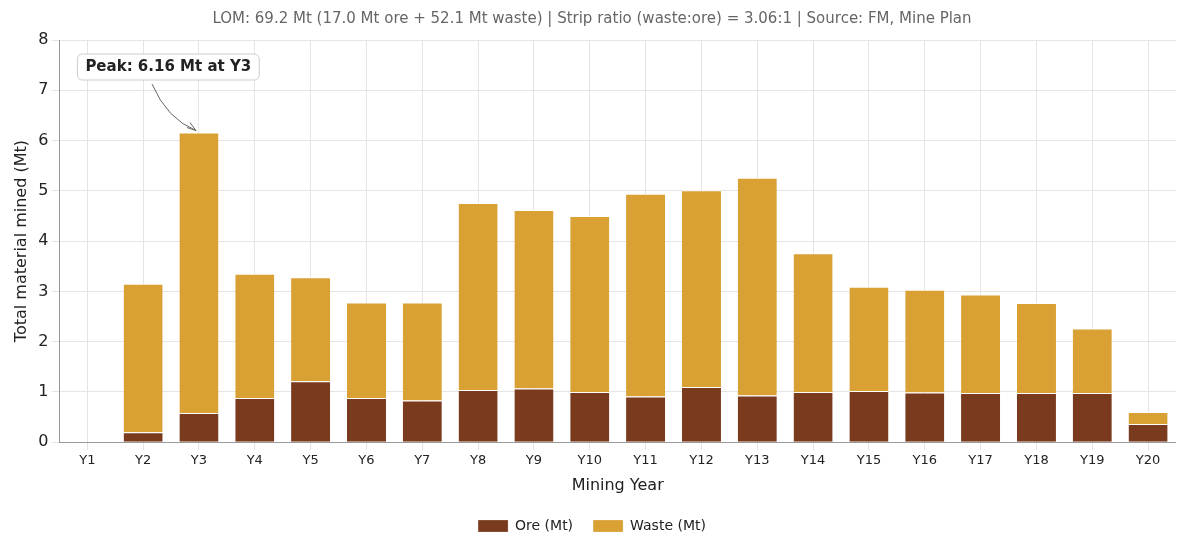 The height and width of the screenshot is (551, 1184). What do you see at coordinates (43, 39) in the screenshot?
I see `y-tick-label: 8` at bounding box center [43, 39].